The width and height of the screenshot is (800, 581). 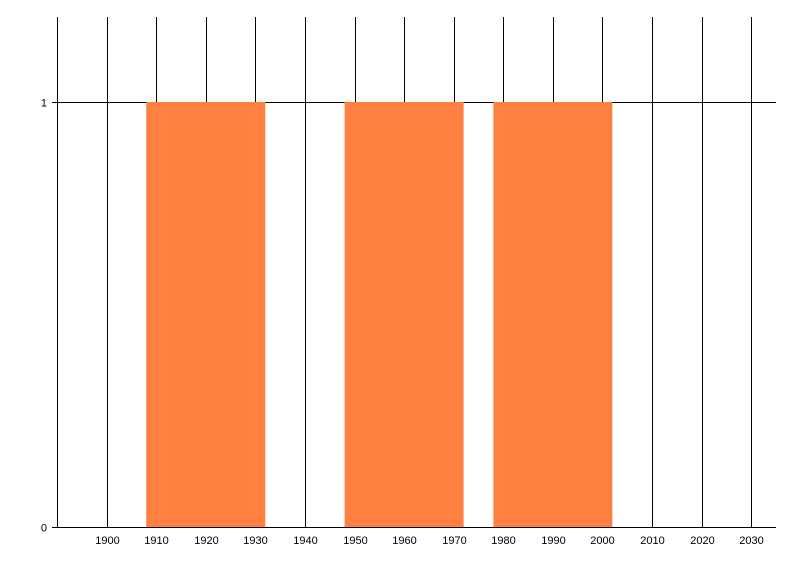 I want to click on x-tick-label: 1940, so click(x=305, y=541).